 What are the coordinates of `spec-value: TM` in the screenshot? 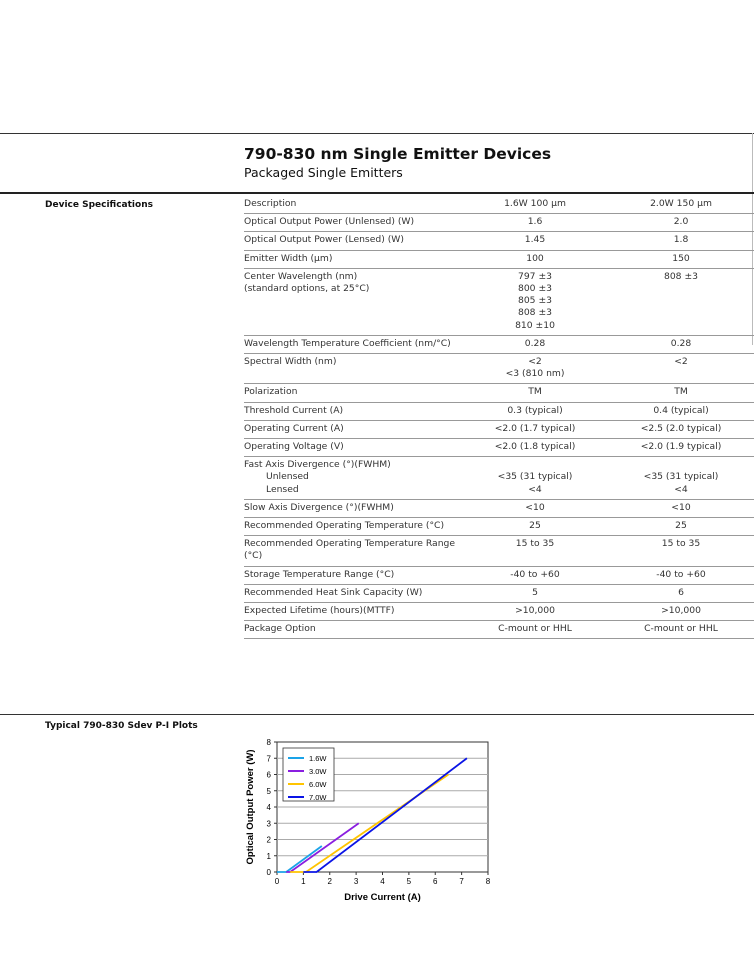 It's located at (681, 393).